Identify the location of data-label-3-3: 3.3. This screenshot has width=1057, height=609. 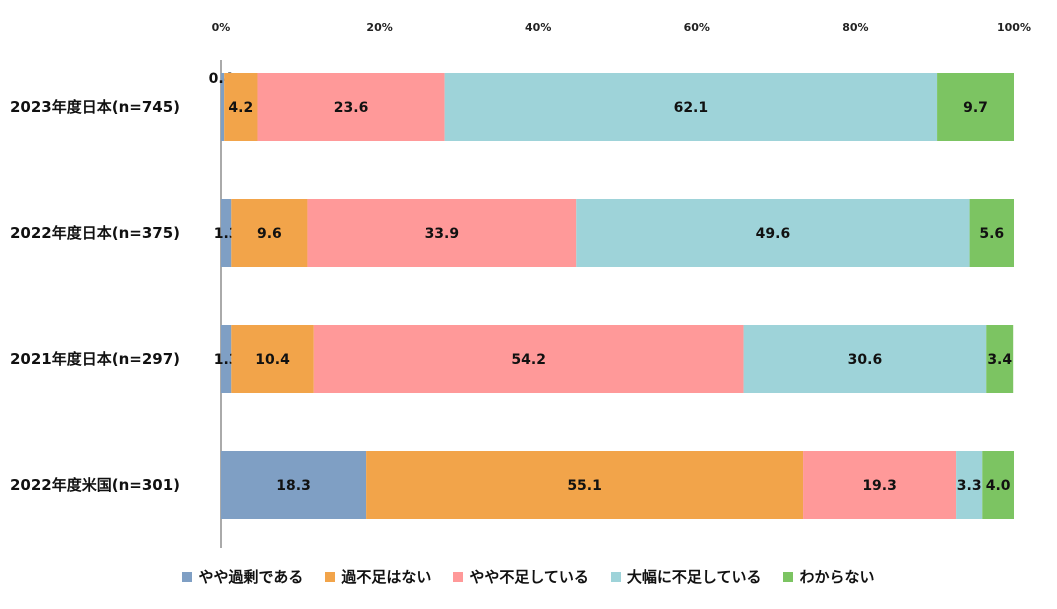
(969, 486).